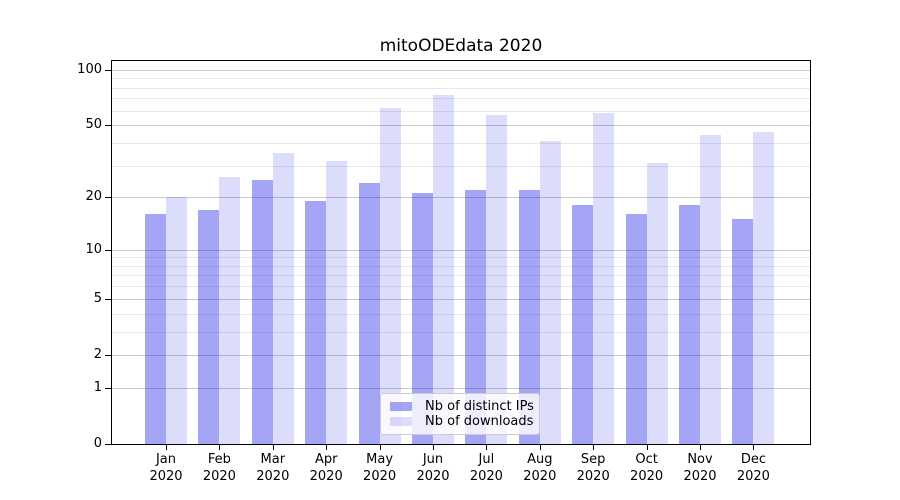 The width and height of the screenshot is (900, 500). I want to click on bar-nb-of-distinct-ips-dec, so click(743, 331).